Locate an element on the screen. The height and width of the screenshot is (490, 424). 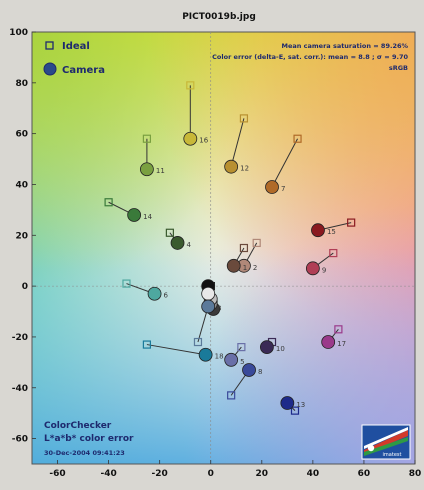
color-space-annotation: sRGB is located at coordinates (398, 68).